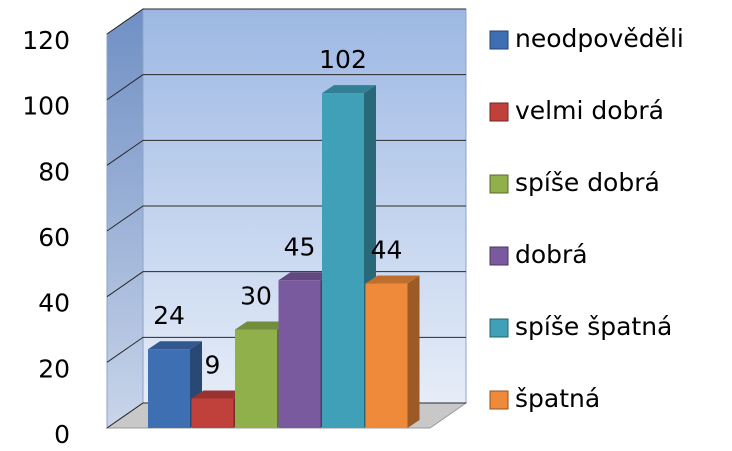 The width and height of the screenshot is (732, 451). I want to click on y-tick-label: 120, so click(46, 40).